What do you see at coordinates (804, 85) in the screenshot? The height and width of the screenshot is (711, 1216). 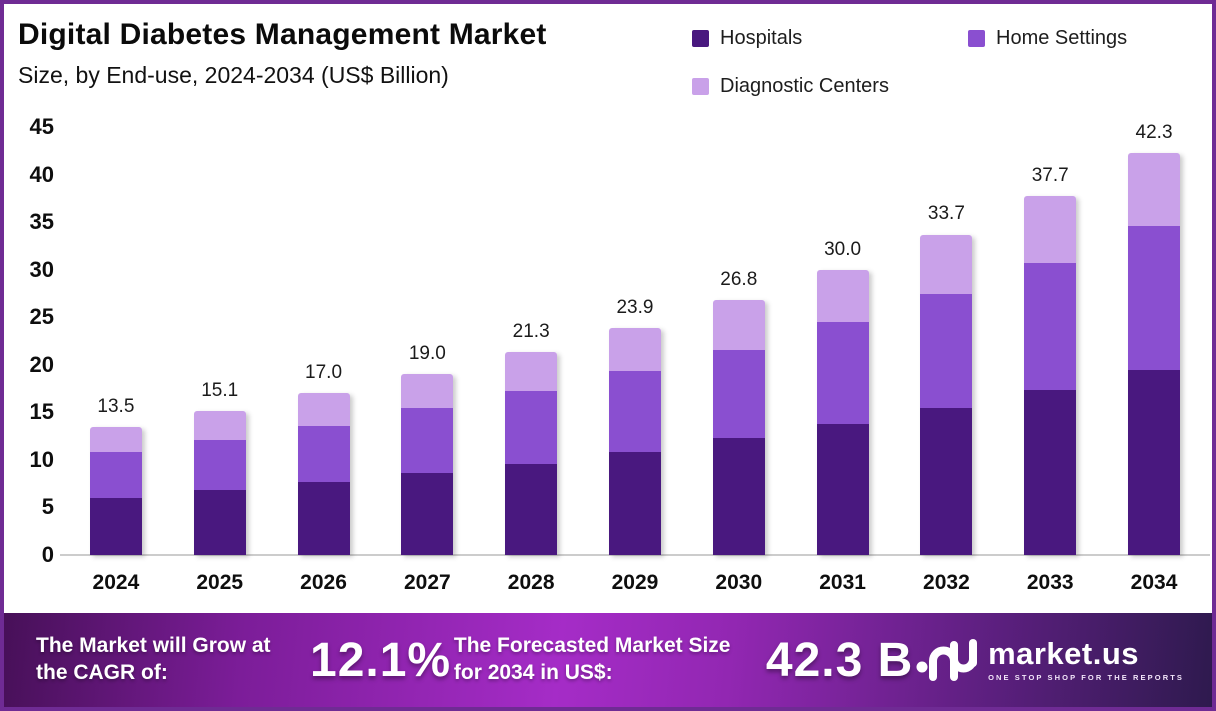 I see `legend-label: Diagnostic Centers` at bounding box center [804, 85].